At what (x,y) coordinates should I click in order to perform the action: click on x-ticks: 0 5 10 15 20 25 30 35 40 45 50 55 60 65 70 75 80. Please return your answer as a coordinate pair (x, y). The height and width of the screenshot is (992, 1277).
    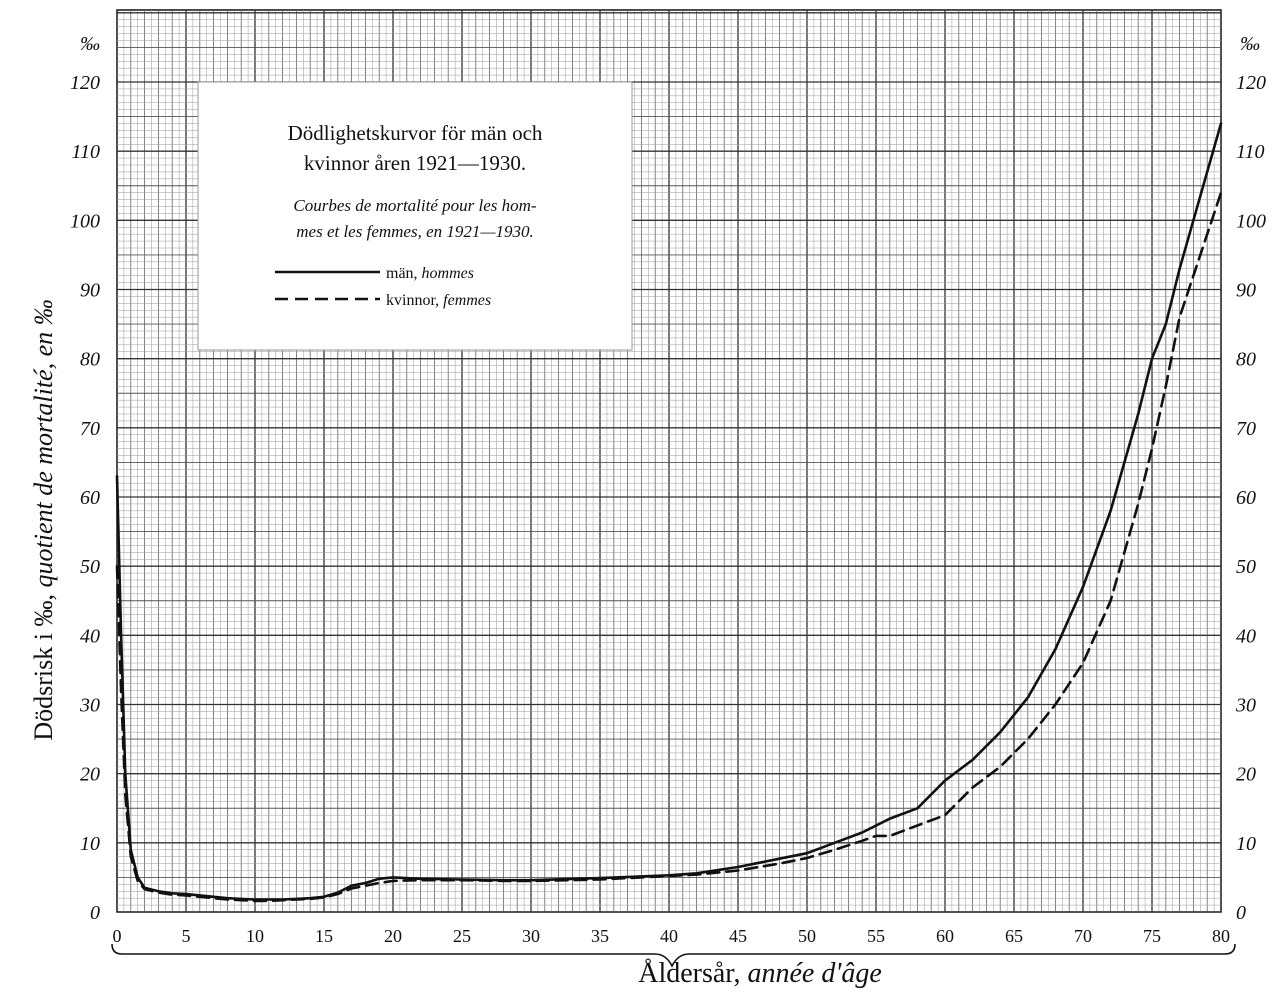
    Looking at the image, I should click on (672, 936).